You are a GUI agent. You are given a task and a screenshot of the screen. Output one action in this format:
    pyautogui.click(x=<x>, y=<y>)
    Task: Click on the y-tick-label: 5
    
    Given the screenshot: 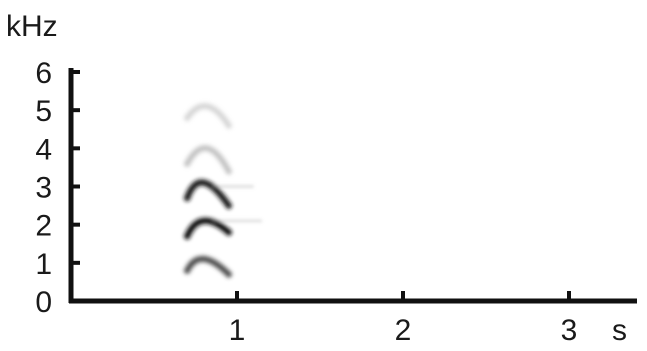 What is the action you would take?
    pyautogui.click(x=43, y=111)
    